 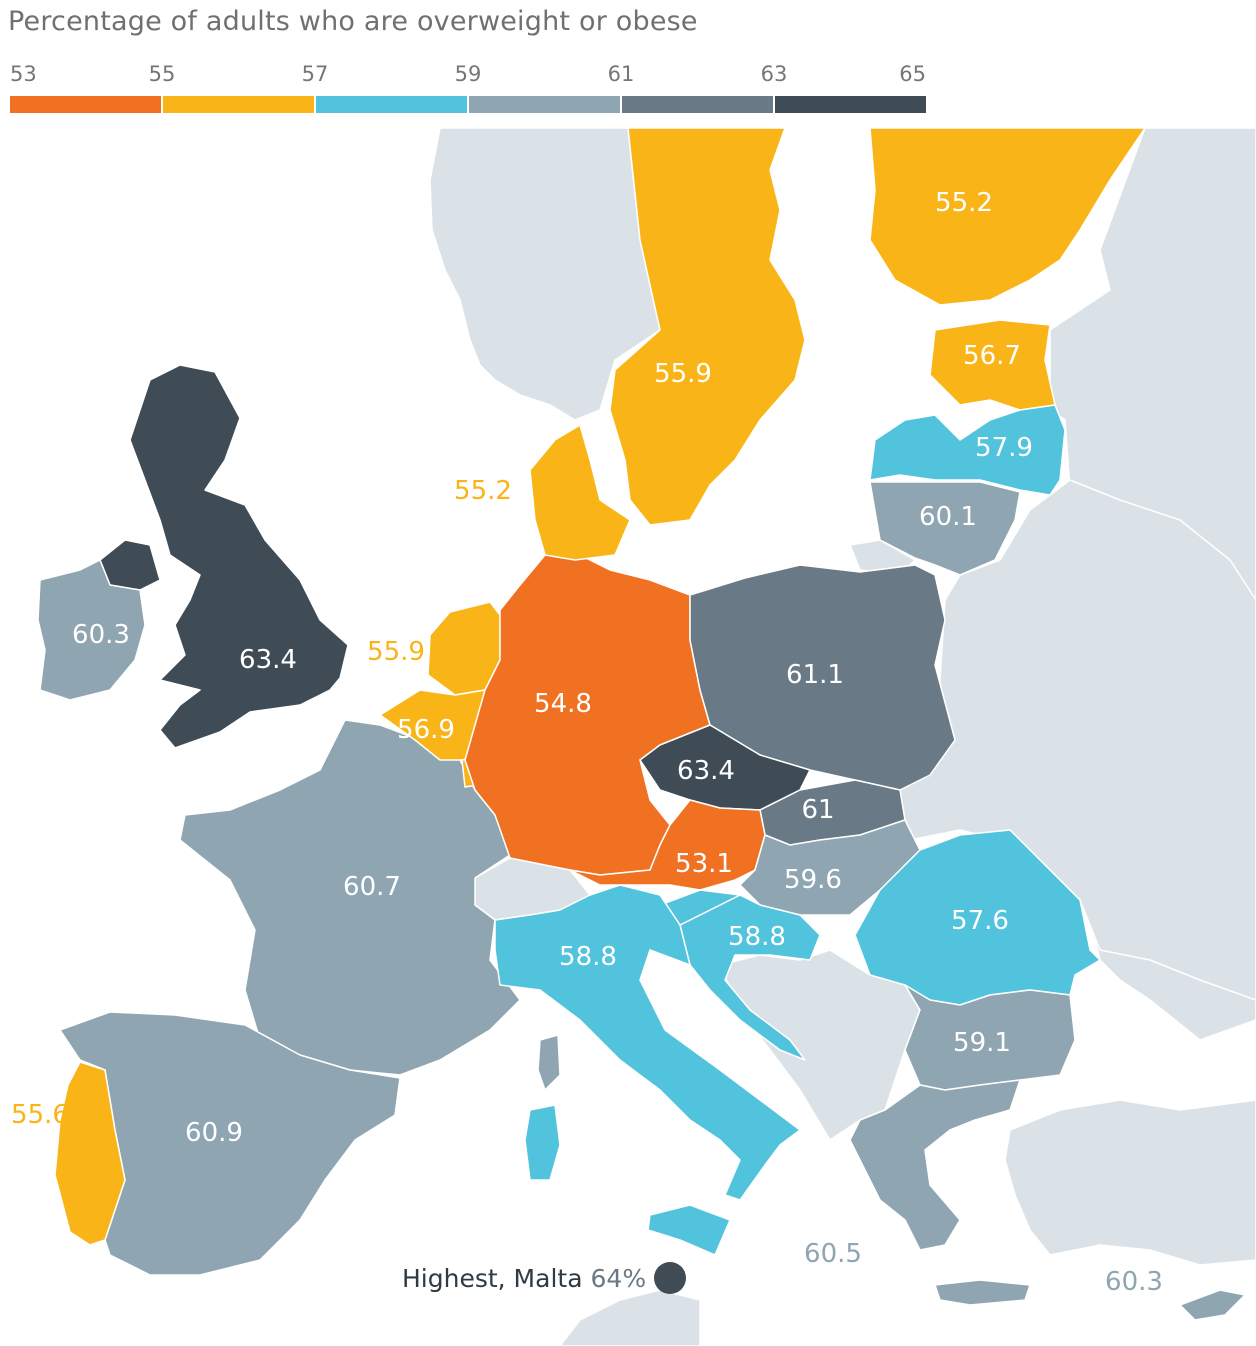 What do you see at coordinates (815, 675) in the screenshot?
I see `label-poland: 61.1` at bounding box center [815, 675].